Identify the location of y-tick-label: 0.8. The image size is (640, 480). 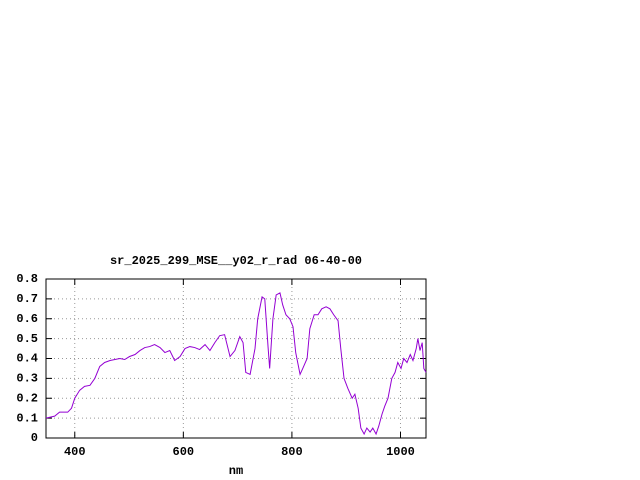
(27, 279).